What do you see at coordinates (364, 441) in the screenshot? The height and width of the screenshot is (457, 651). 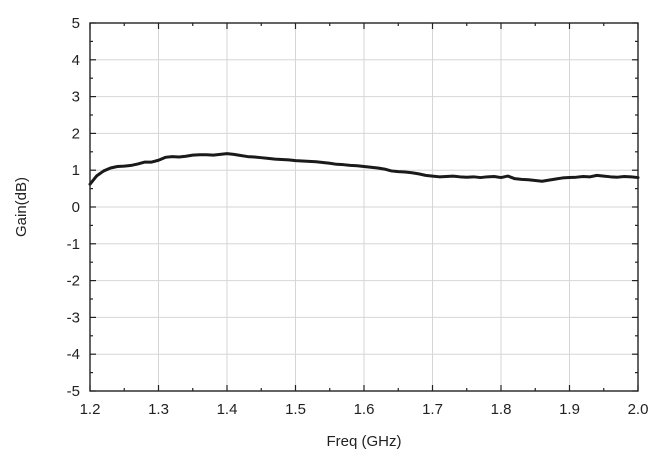 I see `x-axis-title: Freq (GHz)` at bounding box center [364, 441].